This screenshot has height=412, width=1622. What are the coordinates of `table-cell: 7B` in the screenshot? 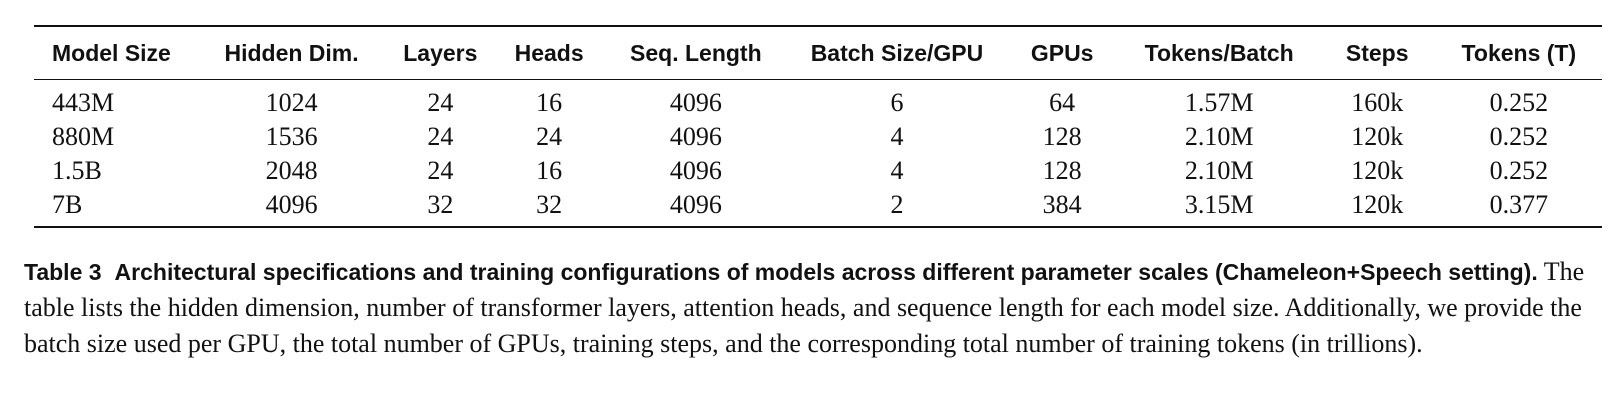 It's located at (67, 204).